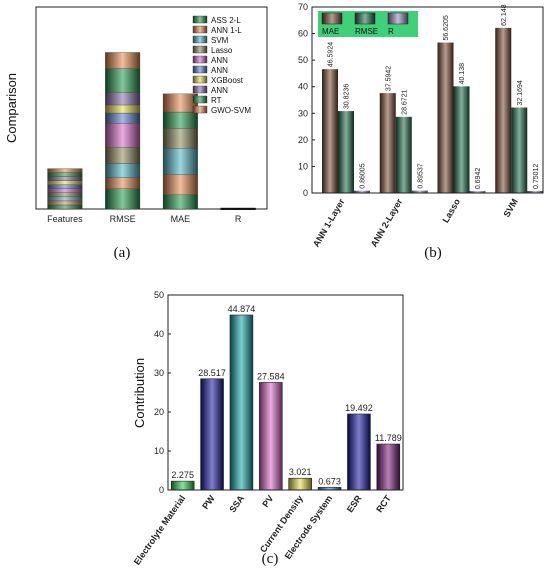  Describe the element at coordinates (359, 408) in the screenshot. I see `data-label: 19.492` at that location.